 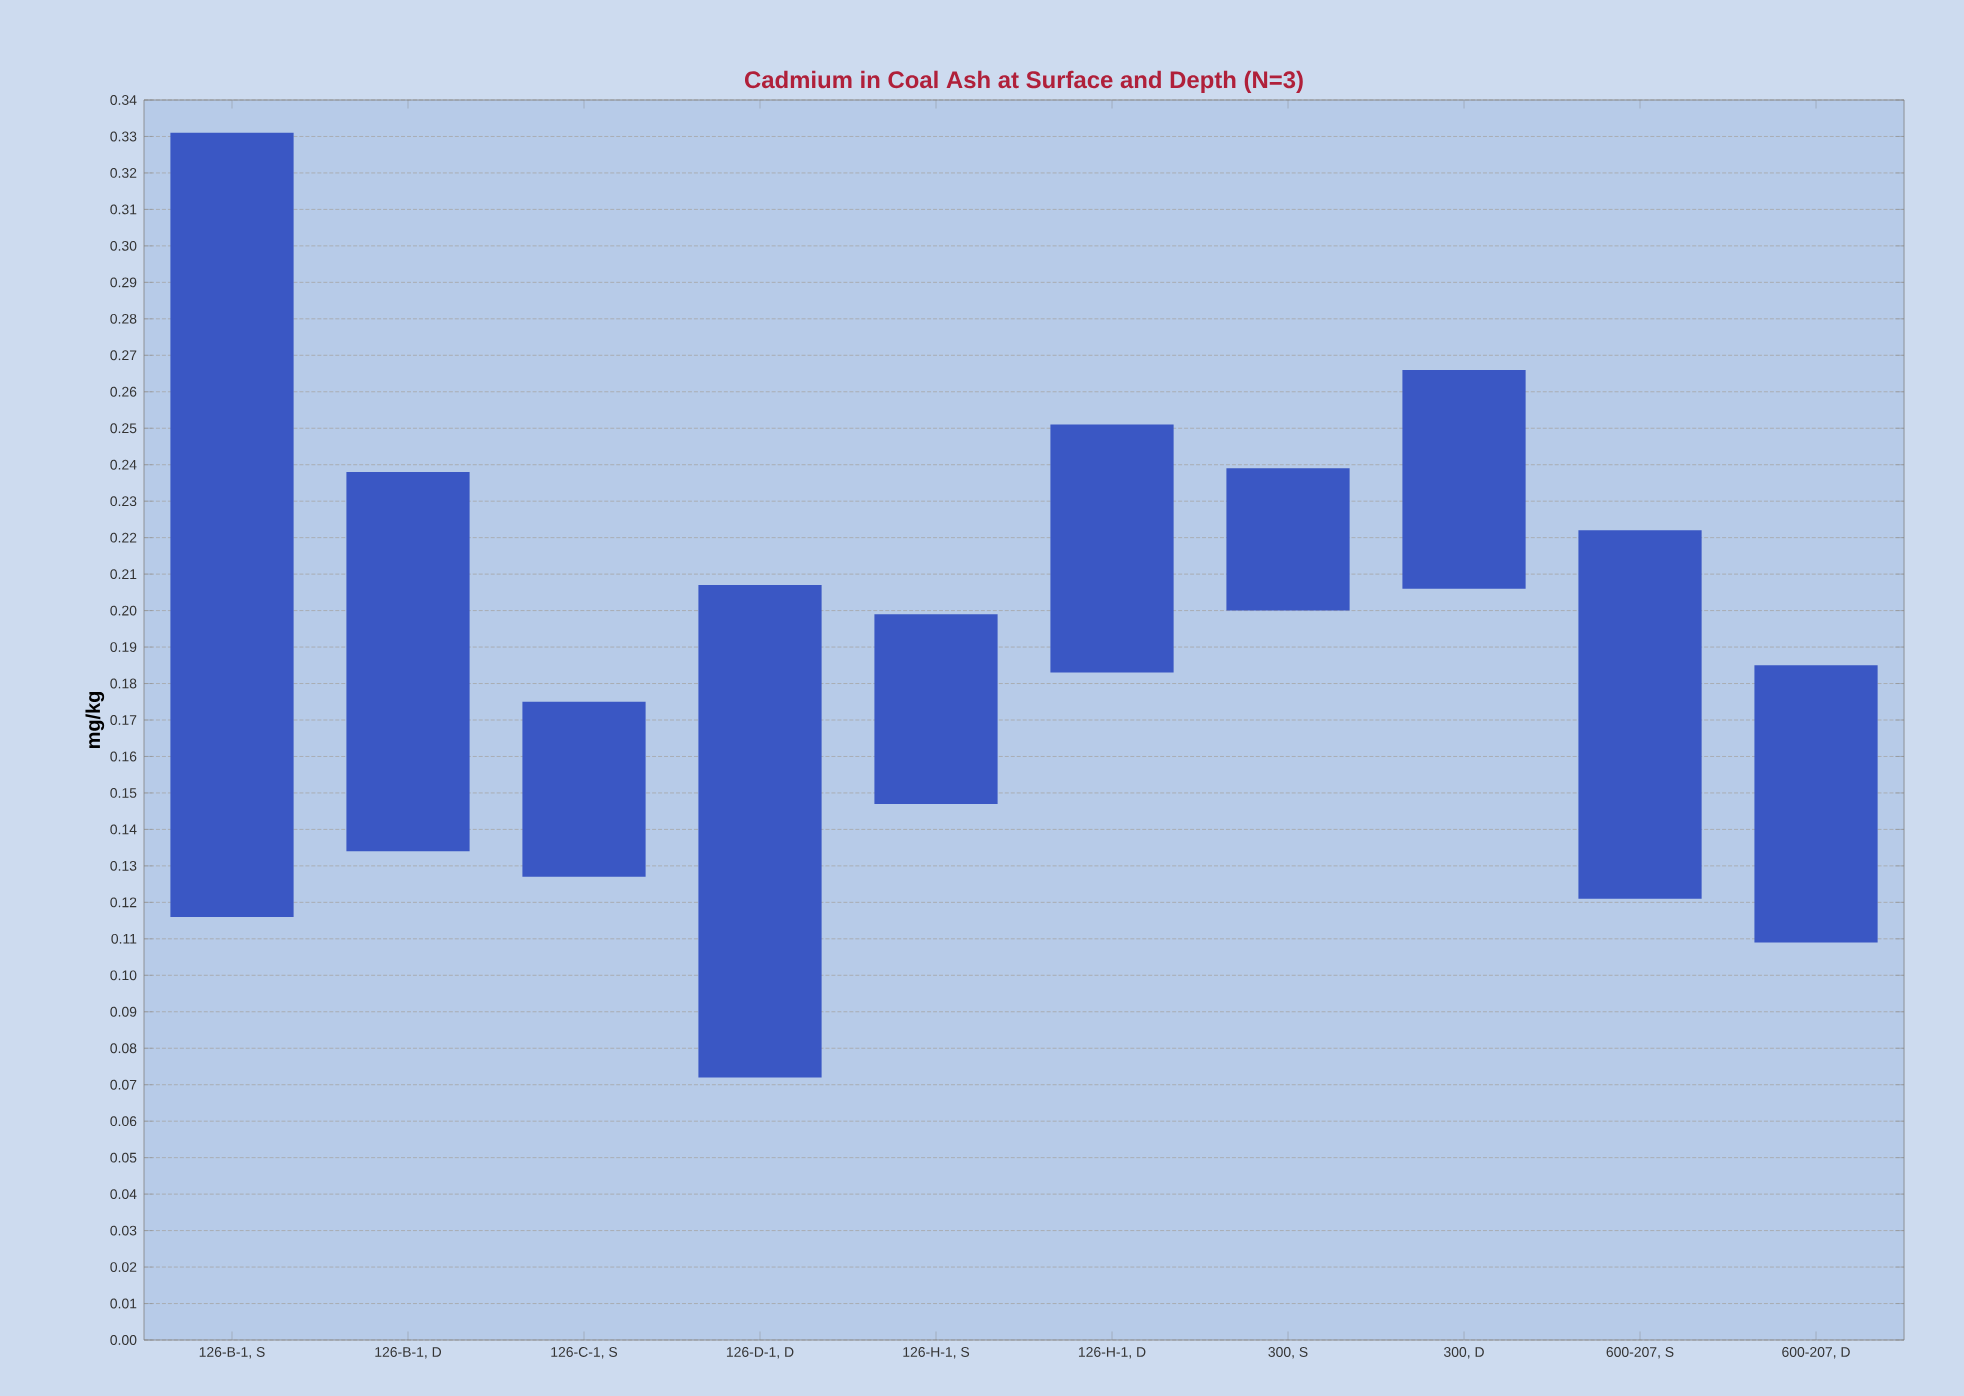 I want to click on chart-title: Cadmium in Coal Ash at Surface and Depth (N=3), so click(x=1023, y=82).